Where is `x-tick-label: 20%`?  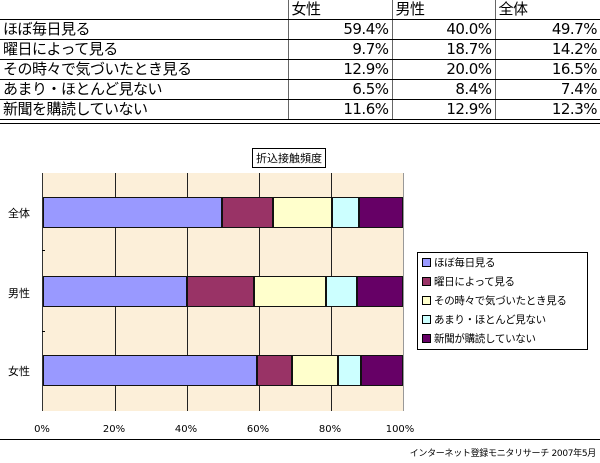 x-tick-label: 20% is located at coordinates (114, 429).